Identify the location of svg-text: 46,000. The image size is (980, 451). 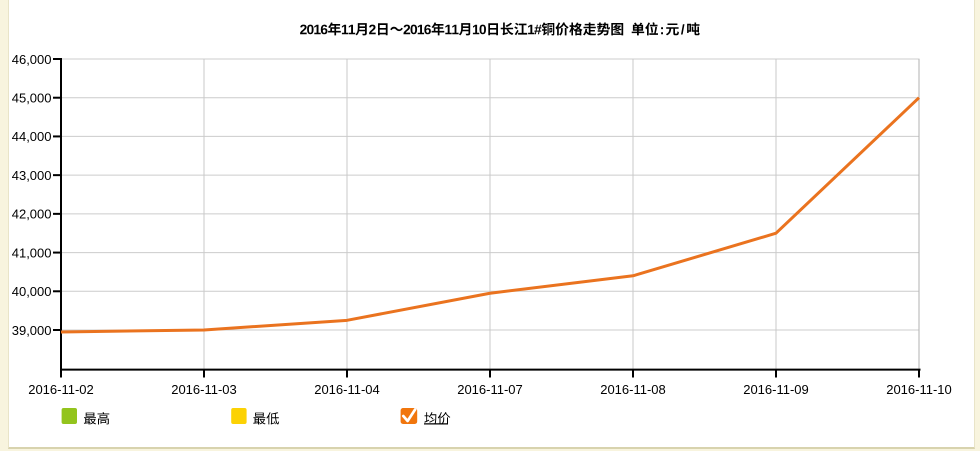
(32, 59).